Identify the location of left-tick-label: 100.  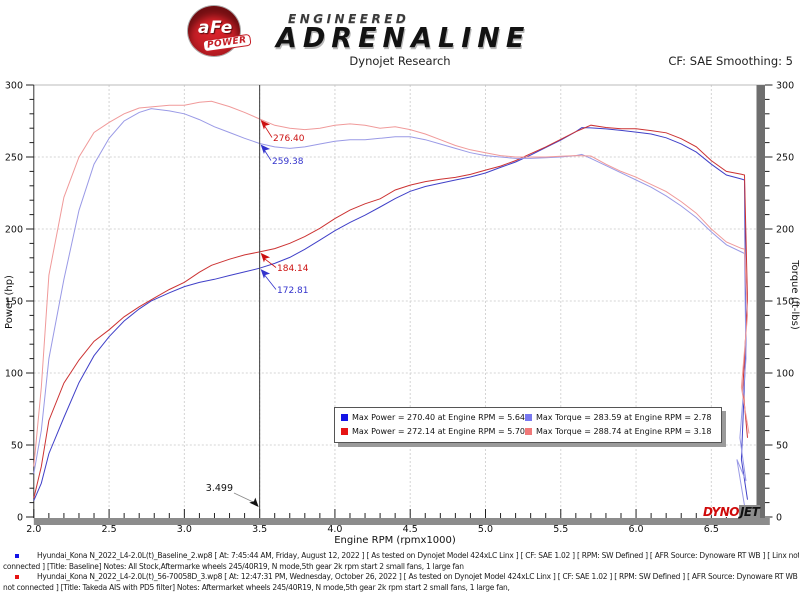
(14, 374).